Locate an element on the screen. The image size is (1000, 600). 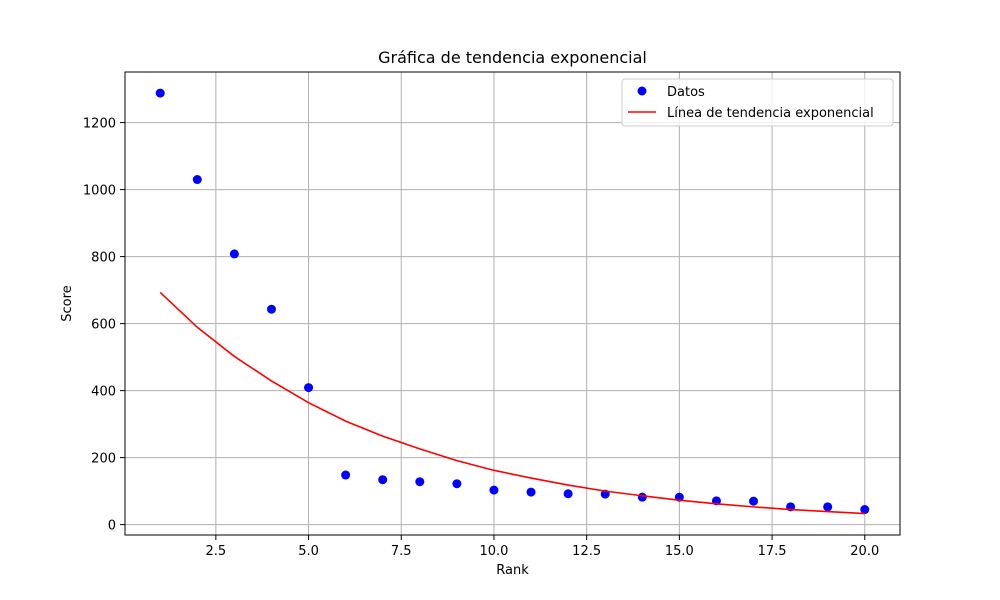
y-tick-label: 600 is located at coordinates (103, 325).